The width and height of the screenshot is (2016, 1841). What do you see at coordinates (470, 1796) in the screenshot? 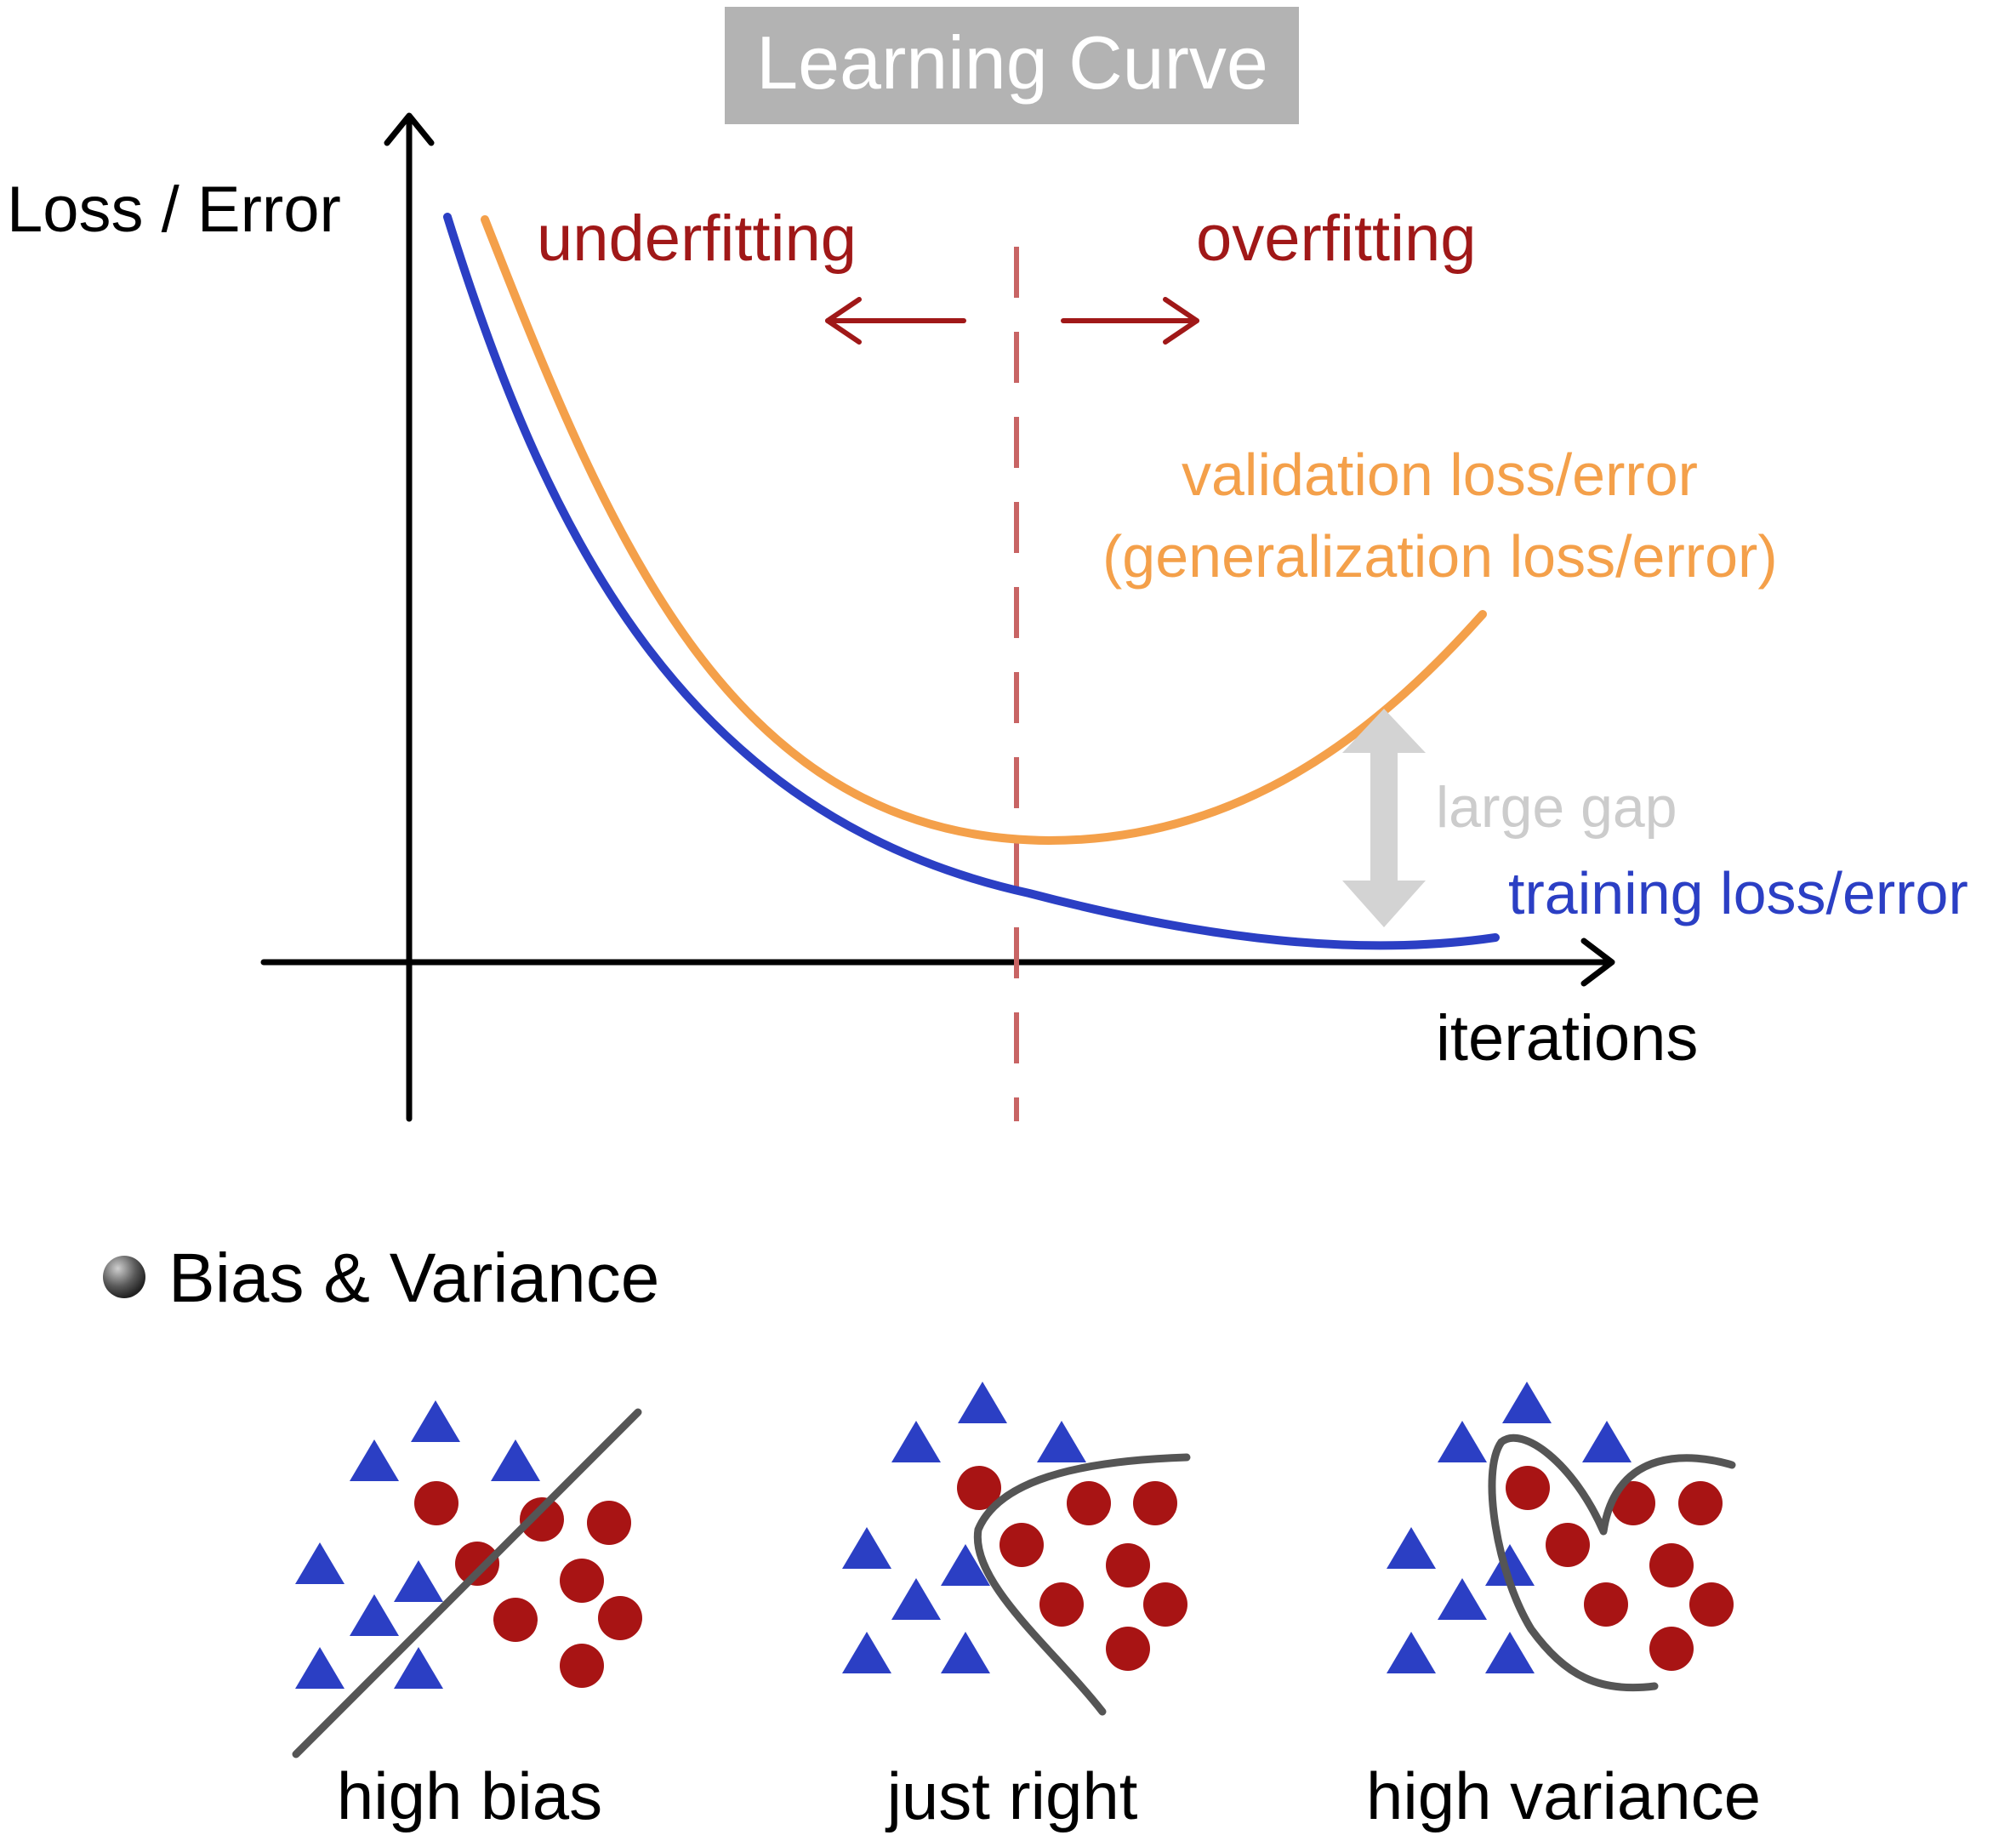
I see `panel-caption: high bias` at bounding box center [470, 1796].